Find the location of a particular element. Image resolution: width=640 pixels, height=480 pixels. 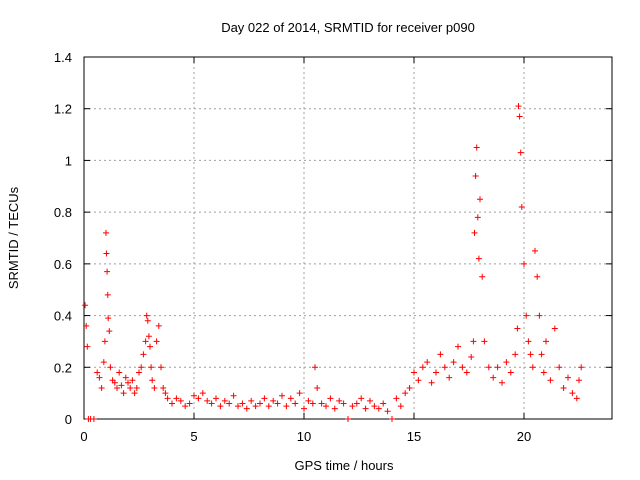

y-tick-label: 1.2 is located at coordinates (63, 109).